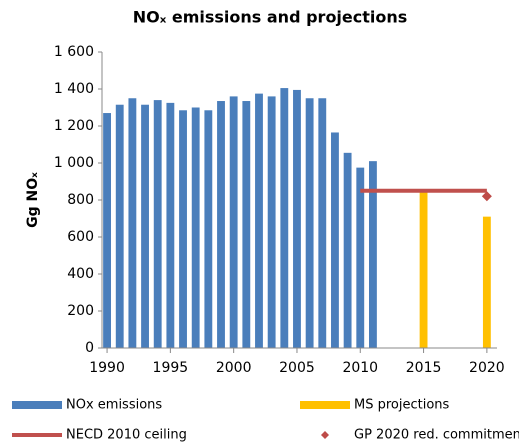 This screenshot has width=519, height=444. What do you see at coordinates (80, 274) in the screenshot?
I see `y-tick-label: 400` at bounding box center [80, 274].